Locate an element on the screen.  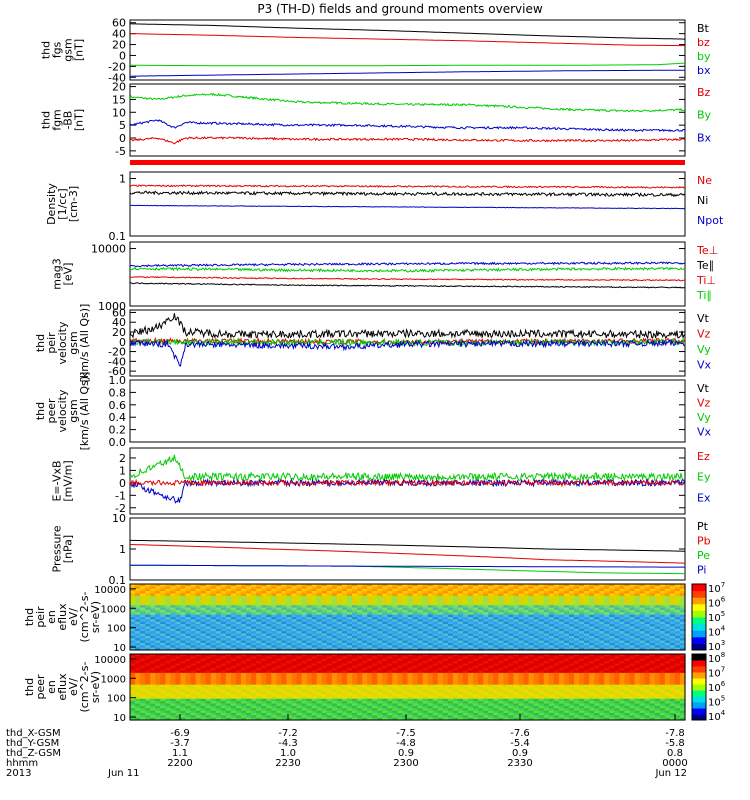
y-tick-label: 40 is located at coordinates (119, 322).